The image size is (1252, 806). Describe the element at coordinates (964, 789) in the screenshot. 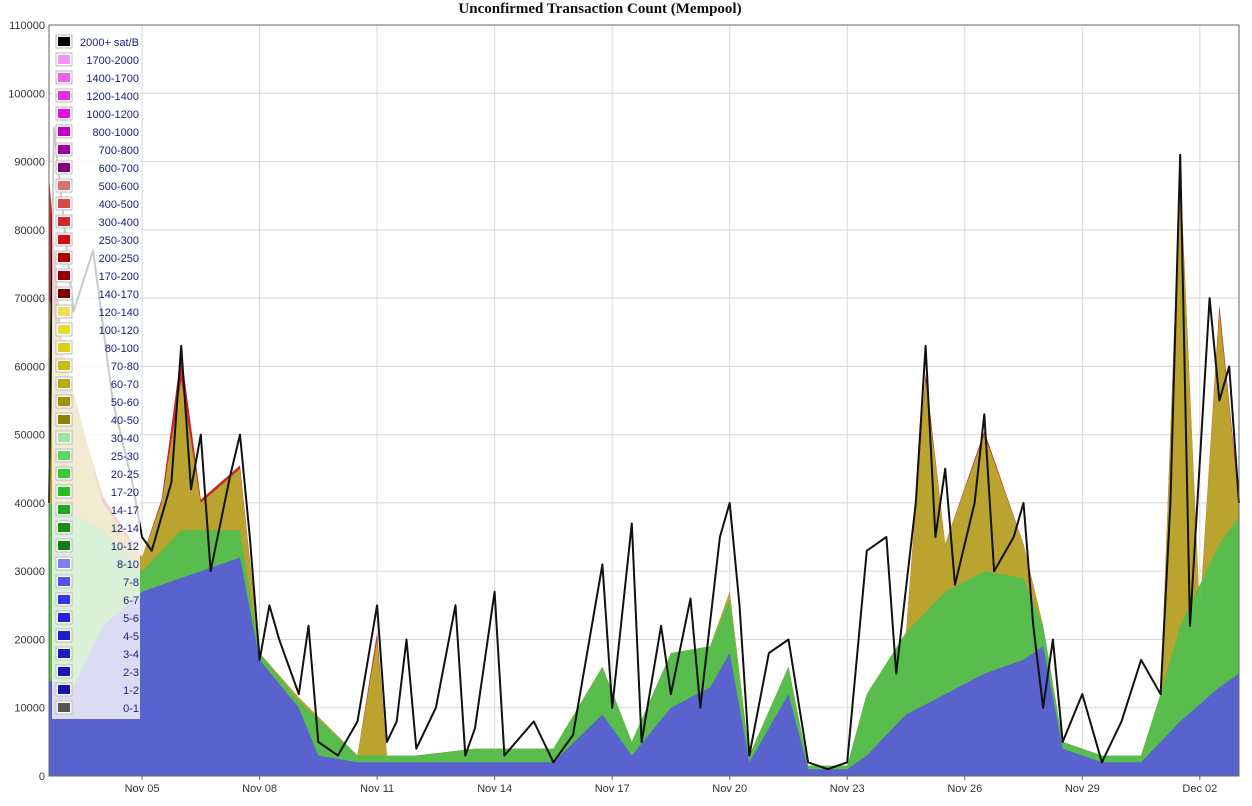

I see `x-tick-label: Nov 26` at that location.